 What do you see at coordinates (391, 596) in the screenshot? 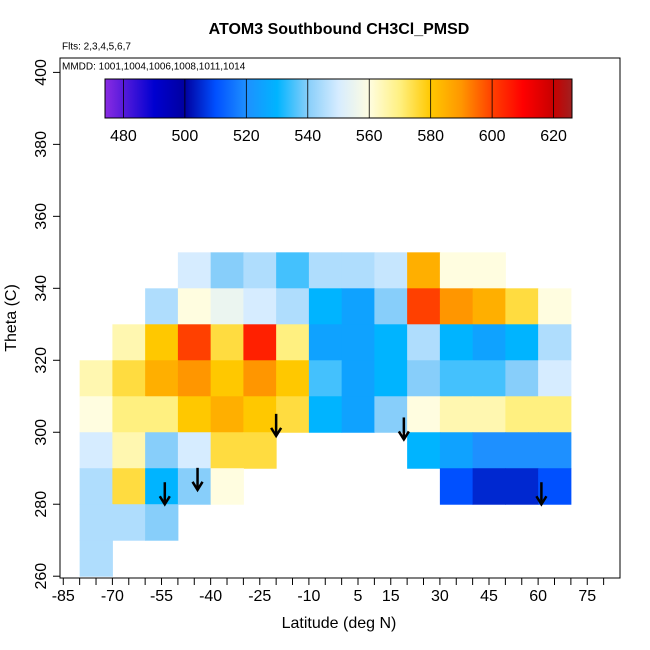
I see `x-tick-label: 15` at bounding box center [391, 596].